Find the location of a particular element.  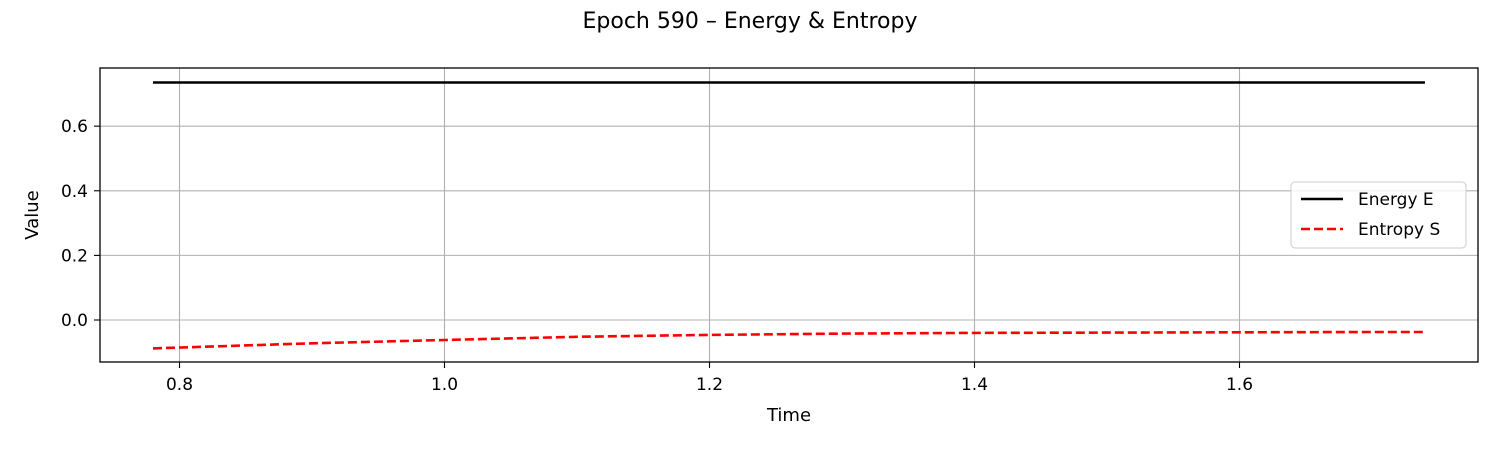

y-tick-label: 0.6 is located at coordinates (74, 127).